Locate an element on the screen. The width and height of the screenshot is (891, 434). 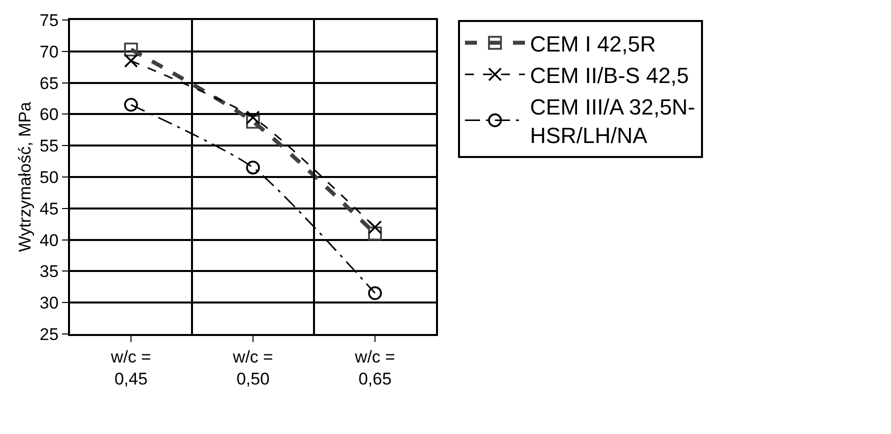
y-tick-label: 40 is located at coordinates (49, 240).